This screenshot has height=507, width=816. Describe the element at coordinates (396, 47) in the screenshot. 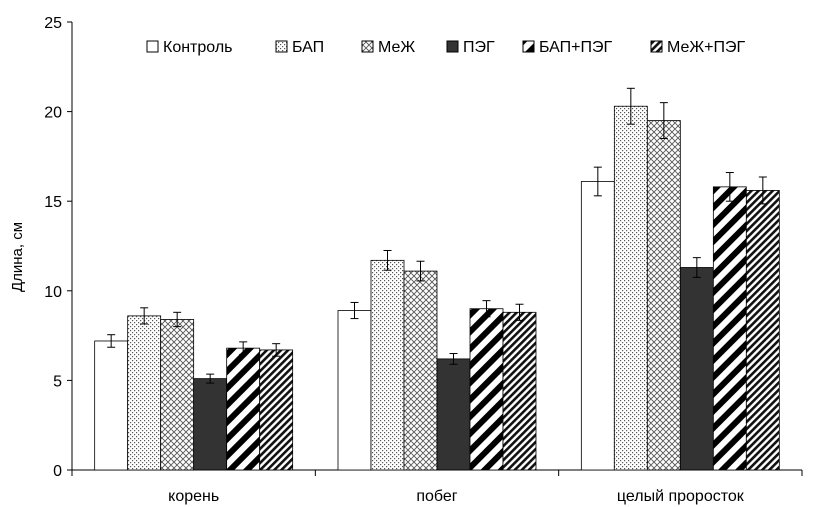

I see `legend-label: МеЖ` at that location.